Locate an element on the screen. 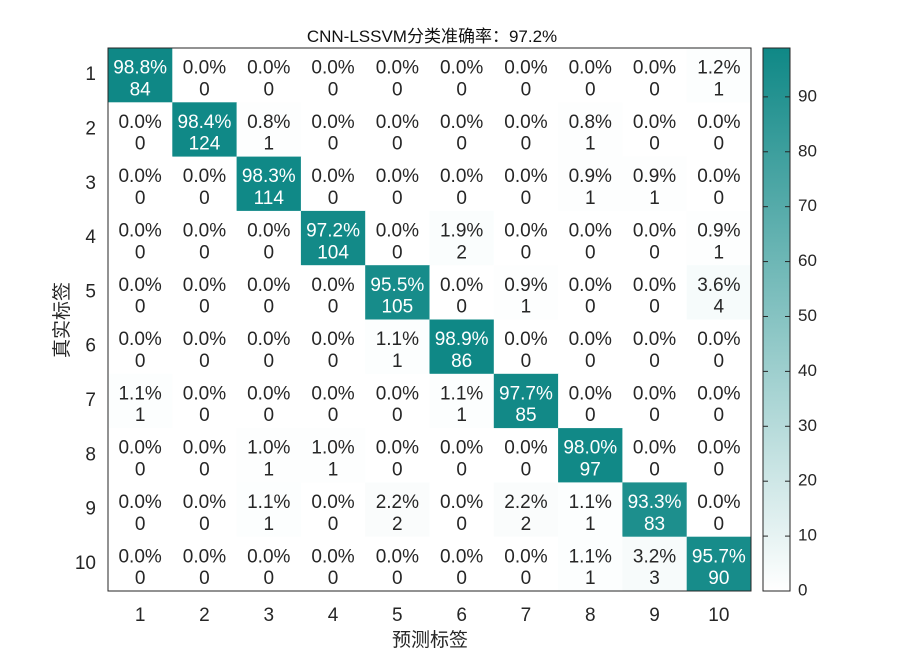 The image size is (903, 665). x-tick-label: 3 is located at coordinates (268, 615).